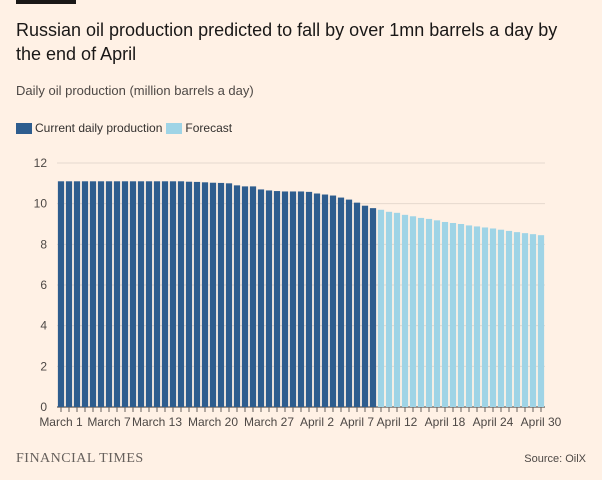  Describe the element at coordinates (80, 458) in the screenshot. I see `brand-logo: FINANCIAL TIMES` at that location.